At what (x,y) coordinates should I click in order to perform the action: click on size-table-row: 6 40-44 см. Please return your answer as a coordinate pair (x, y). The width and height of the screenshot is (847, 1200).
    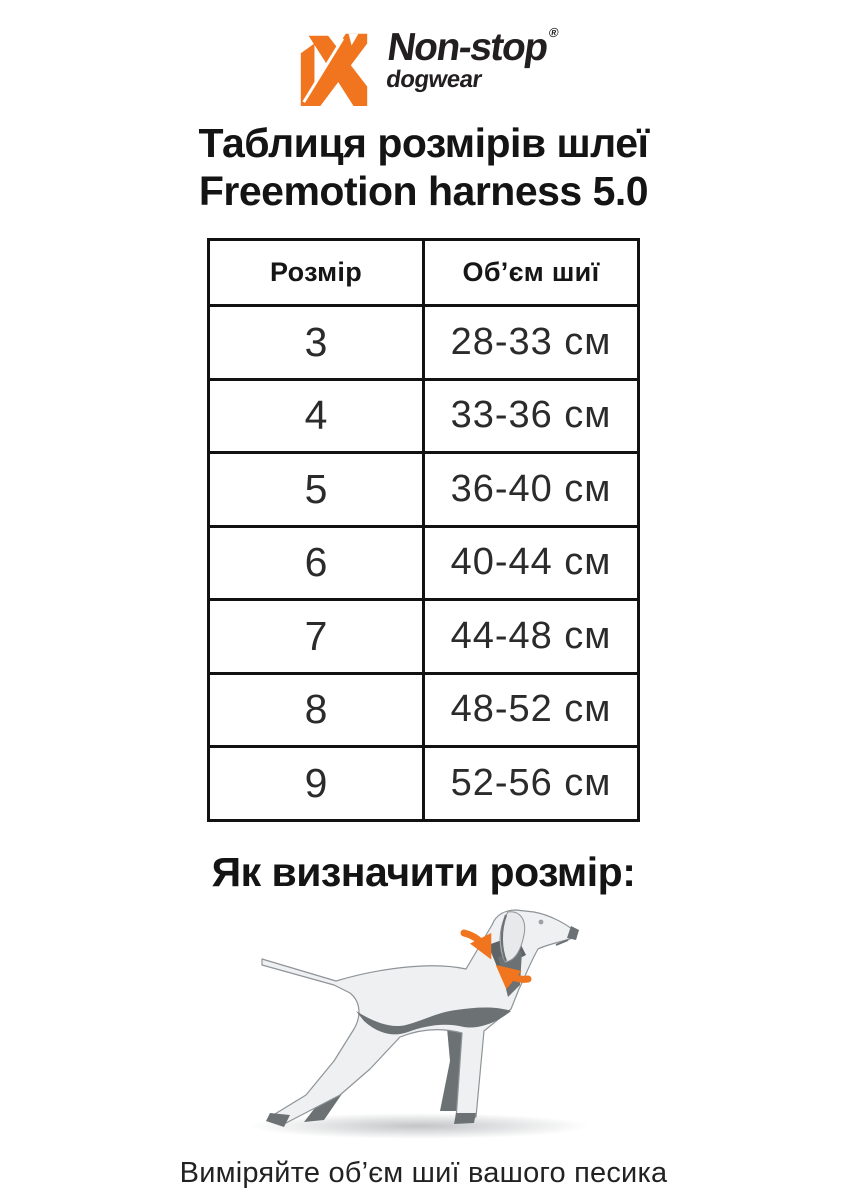
    Looking at the image, I should click on (423, 563).